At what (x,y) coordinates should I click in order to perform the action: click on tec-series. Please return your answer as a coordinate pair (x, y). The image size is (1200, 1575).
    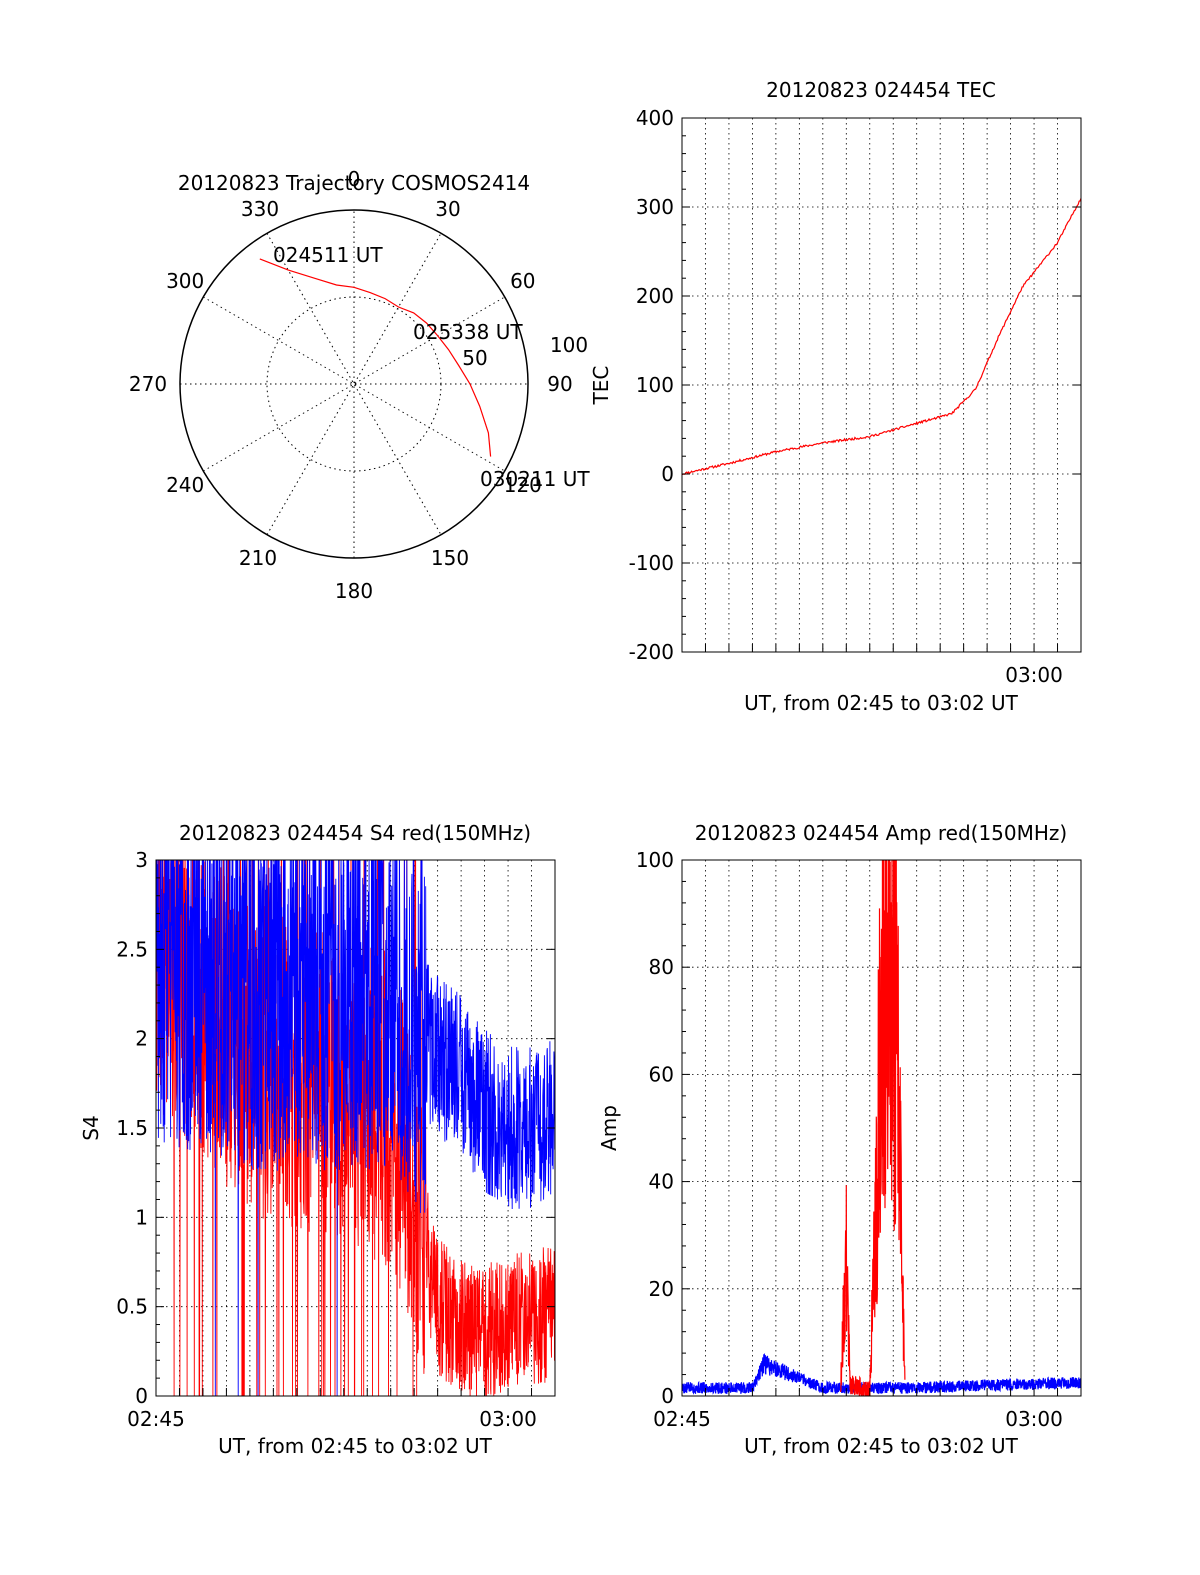
    Looking at the image, I should click on (881, 337).